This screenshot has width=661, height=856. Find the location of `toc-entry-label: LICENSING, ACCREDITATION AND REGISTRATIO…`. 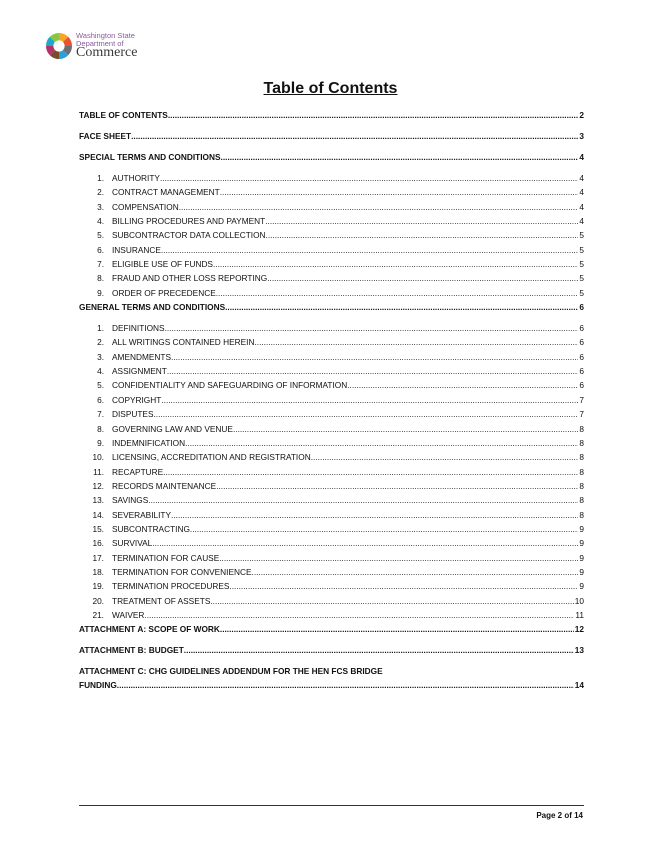

toc-entry-label: LICENSING, ACCREDITATION AND REGISTRATIO… is located at coordinates (211, 457).